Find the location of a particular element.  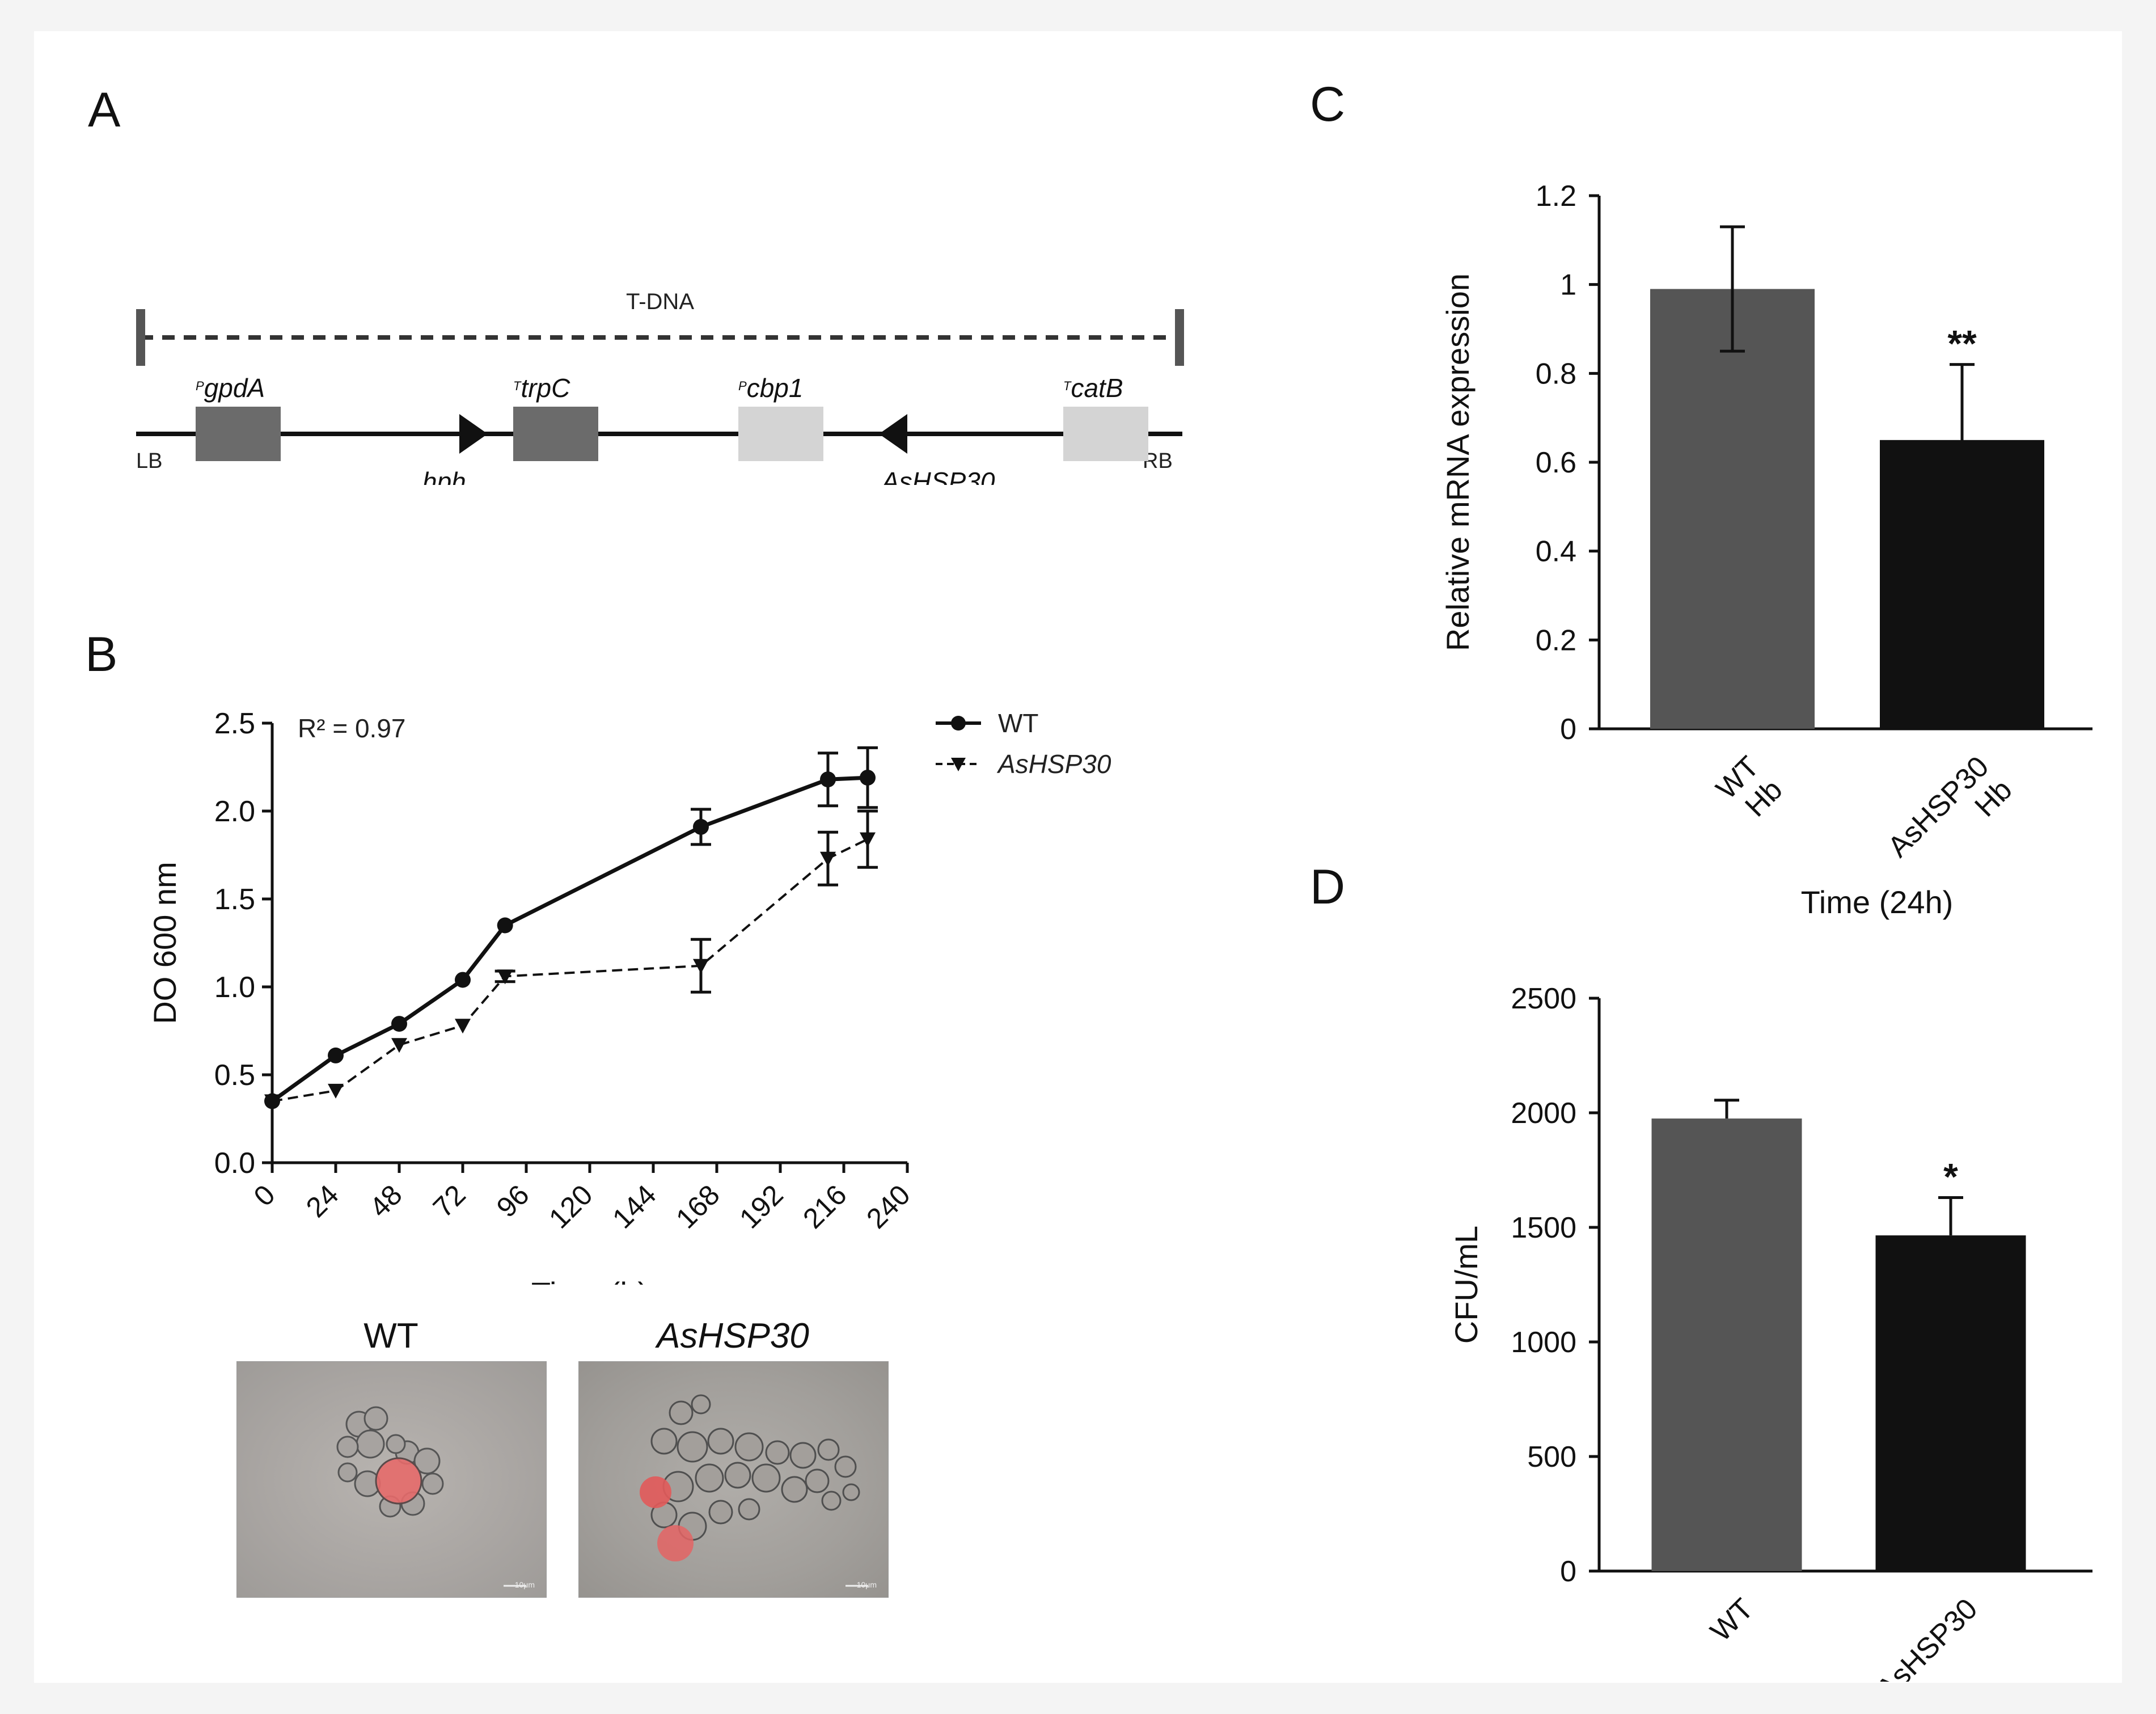

r-squared-annotation: R² = 0.97 is located at coordinates (352, 728).